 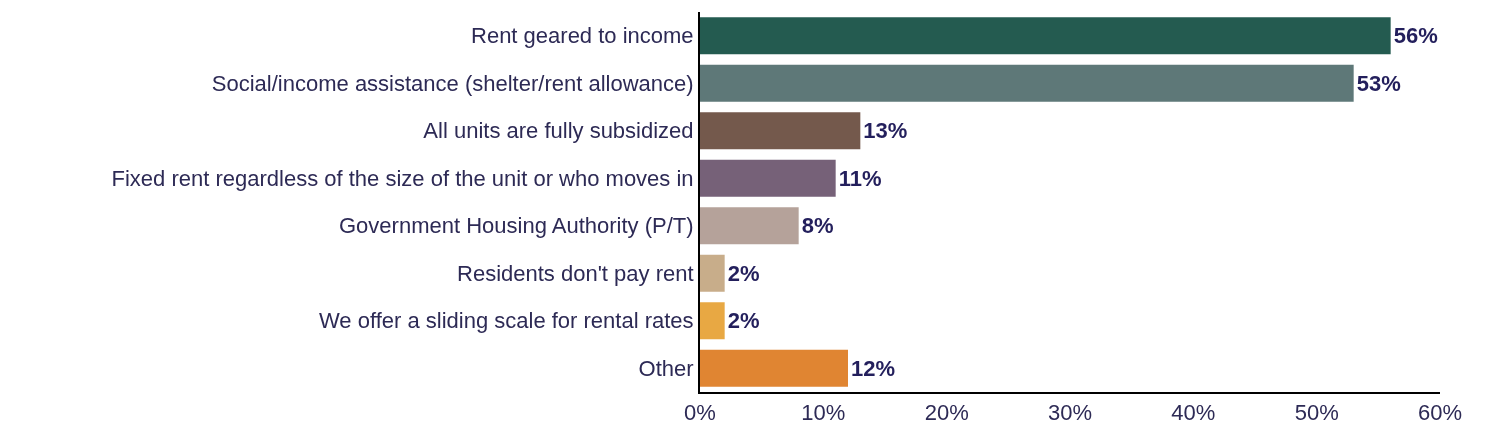 I want to click on data-label: 56%, so click(x=1415, y=36).